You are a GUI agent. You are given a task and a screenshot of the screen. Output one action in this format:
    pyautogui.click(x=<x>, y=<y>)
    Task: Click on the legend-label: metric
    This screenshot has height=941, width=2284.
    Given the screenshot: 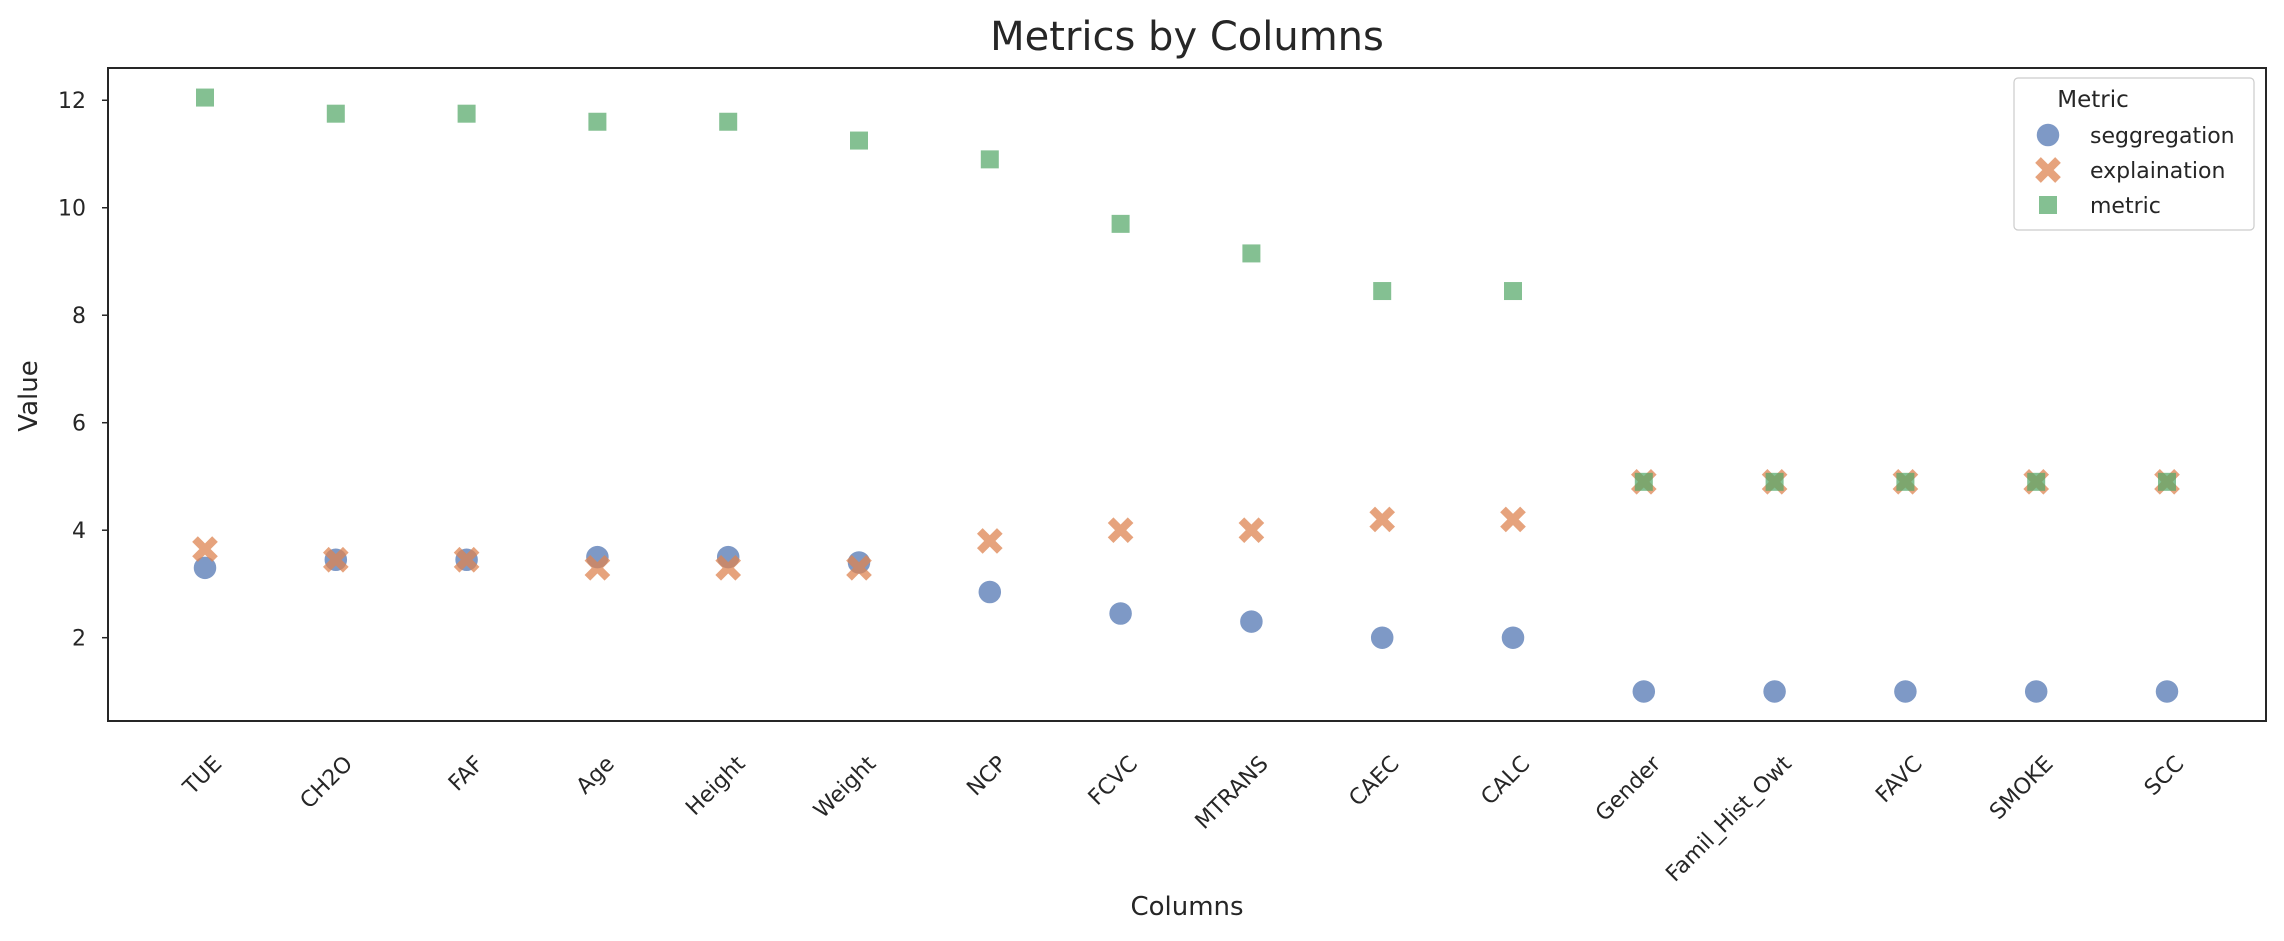 What is the action you would take?
    pyautogui.click(x=2125, y=206)
    